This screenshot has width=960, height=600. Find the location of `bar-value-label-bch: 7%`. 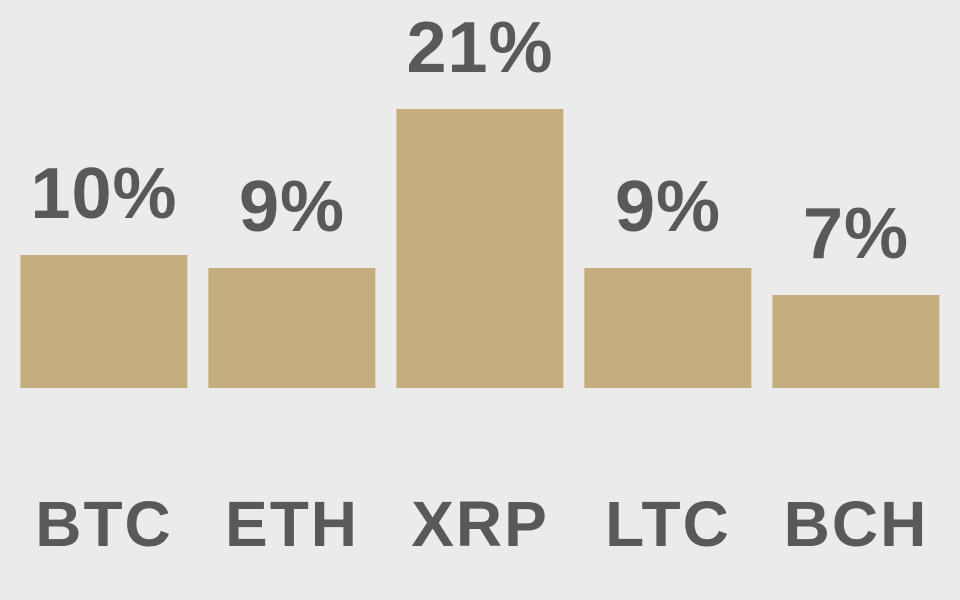

bar-value-label-bch: 7% is located at coordinates (856, 234).